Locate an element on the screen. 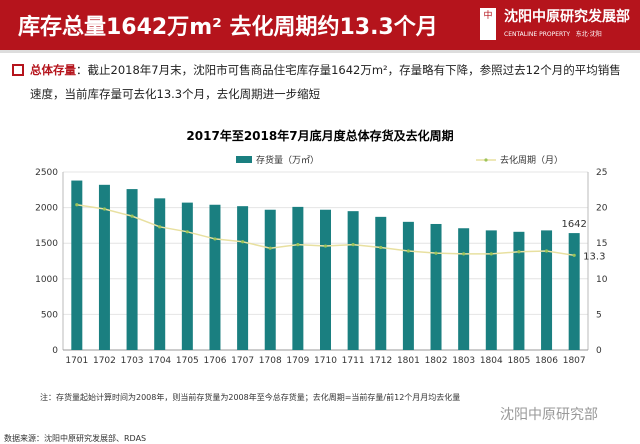  y-tick-right: 15 is located at coordinates (601, 244).